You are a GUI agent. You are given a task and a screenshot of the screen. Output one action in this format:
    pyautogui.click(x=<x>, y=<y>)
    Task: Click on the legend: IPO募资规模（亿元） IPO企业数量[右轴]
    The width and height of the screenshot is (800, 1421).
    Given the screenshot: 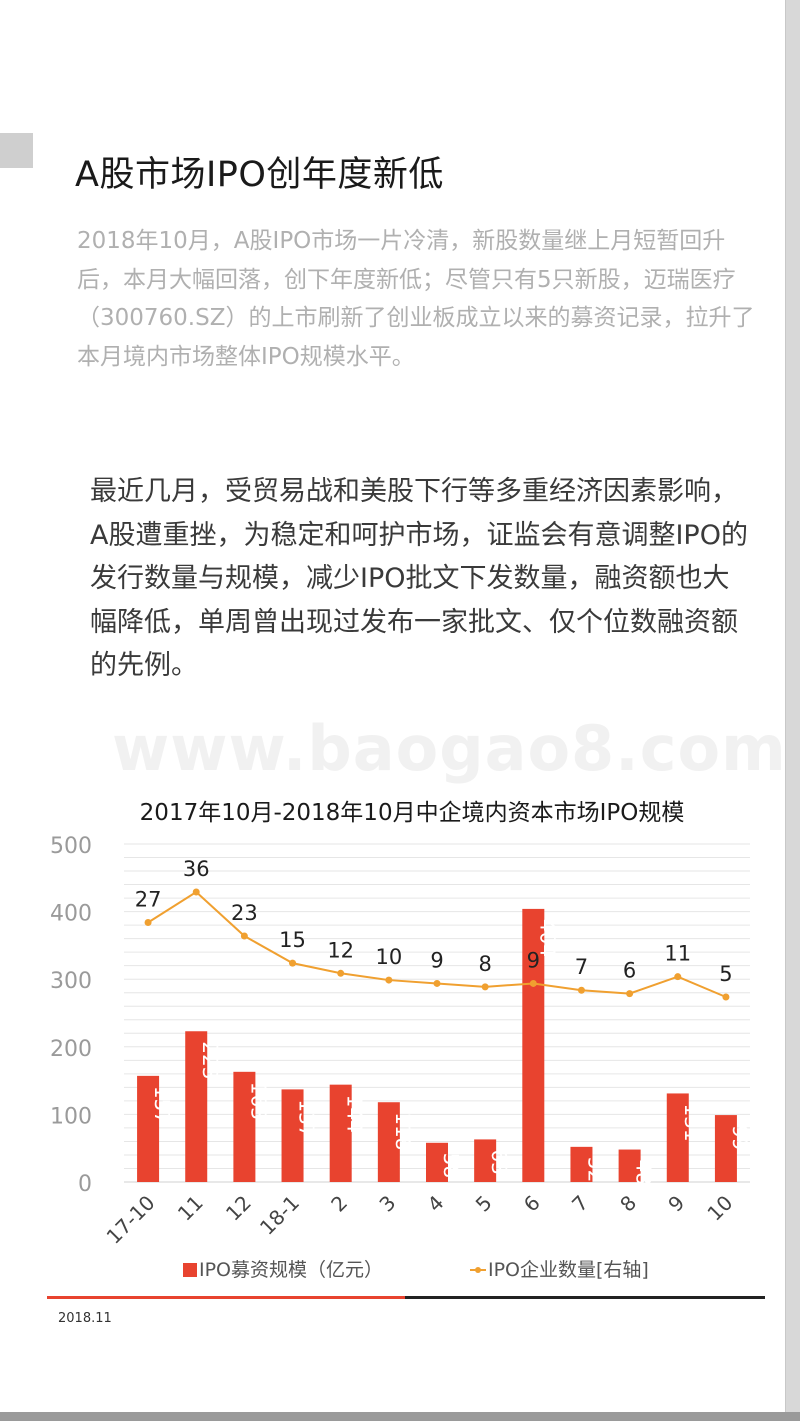 What is the action you would take?
    pyautogui.click(x=416, y=1270)
    